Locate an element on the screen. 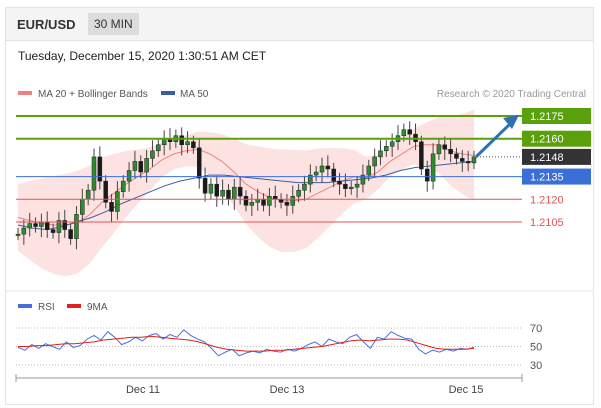 This screenshot has width=601, height=408. x-tick-dec-15: Dec 15 is located at coordinates (466, 390).